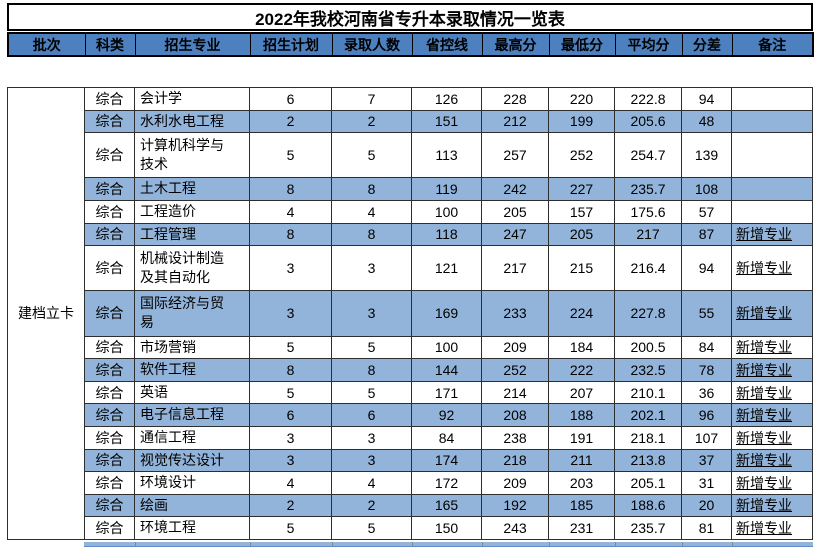  I want to click on cell-major: 计算机科学与 技术, so click(192, 155).